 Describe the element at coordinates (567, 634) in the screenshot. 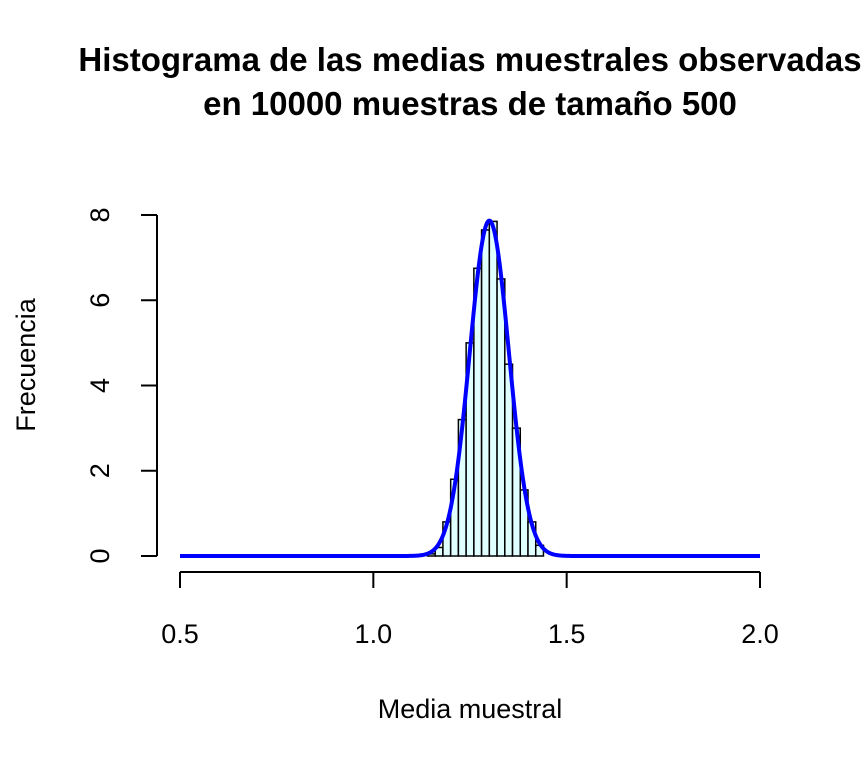

I see `x-tick-label: 1.5` at that location.